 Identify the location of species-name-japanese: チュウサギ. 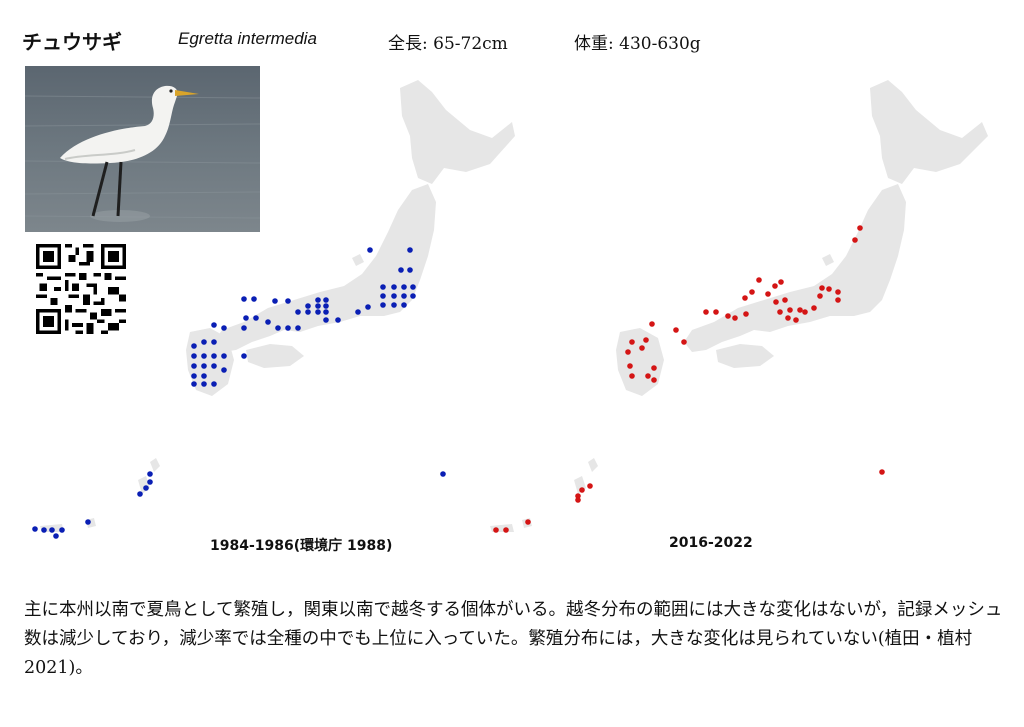
(72, 42).